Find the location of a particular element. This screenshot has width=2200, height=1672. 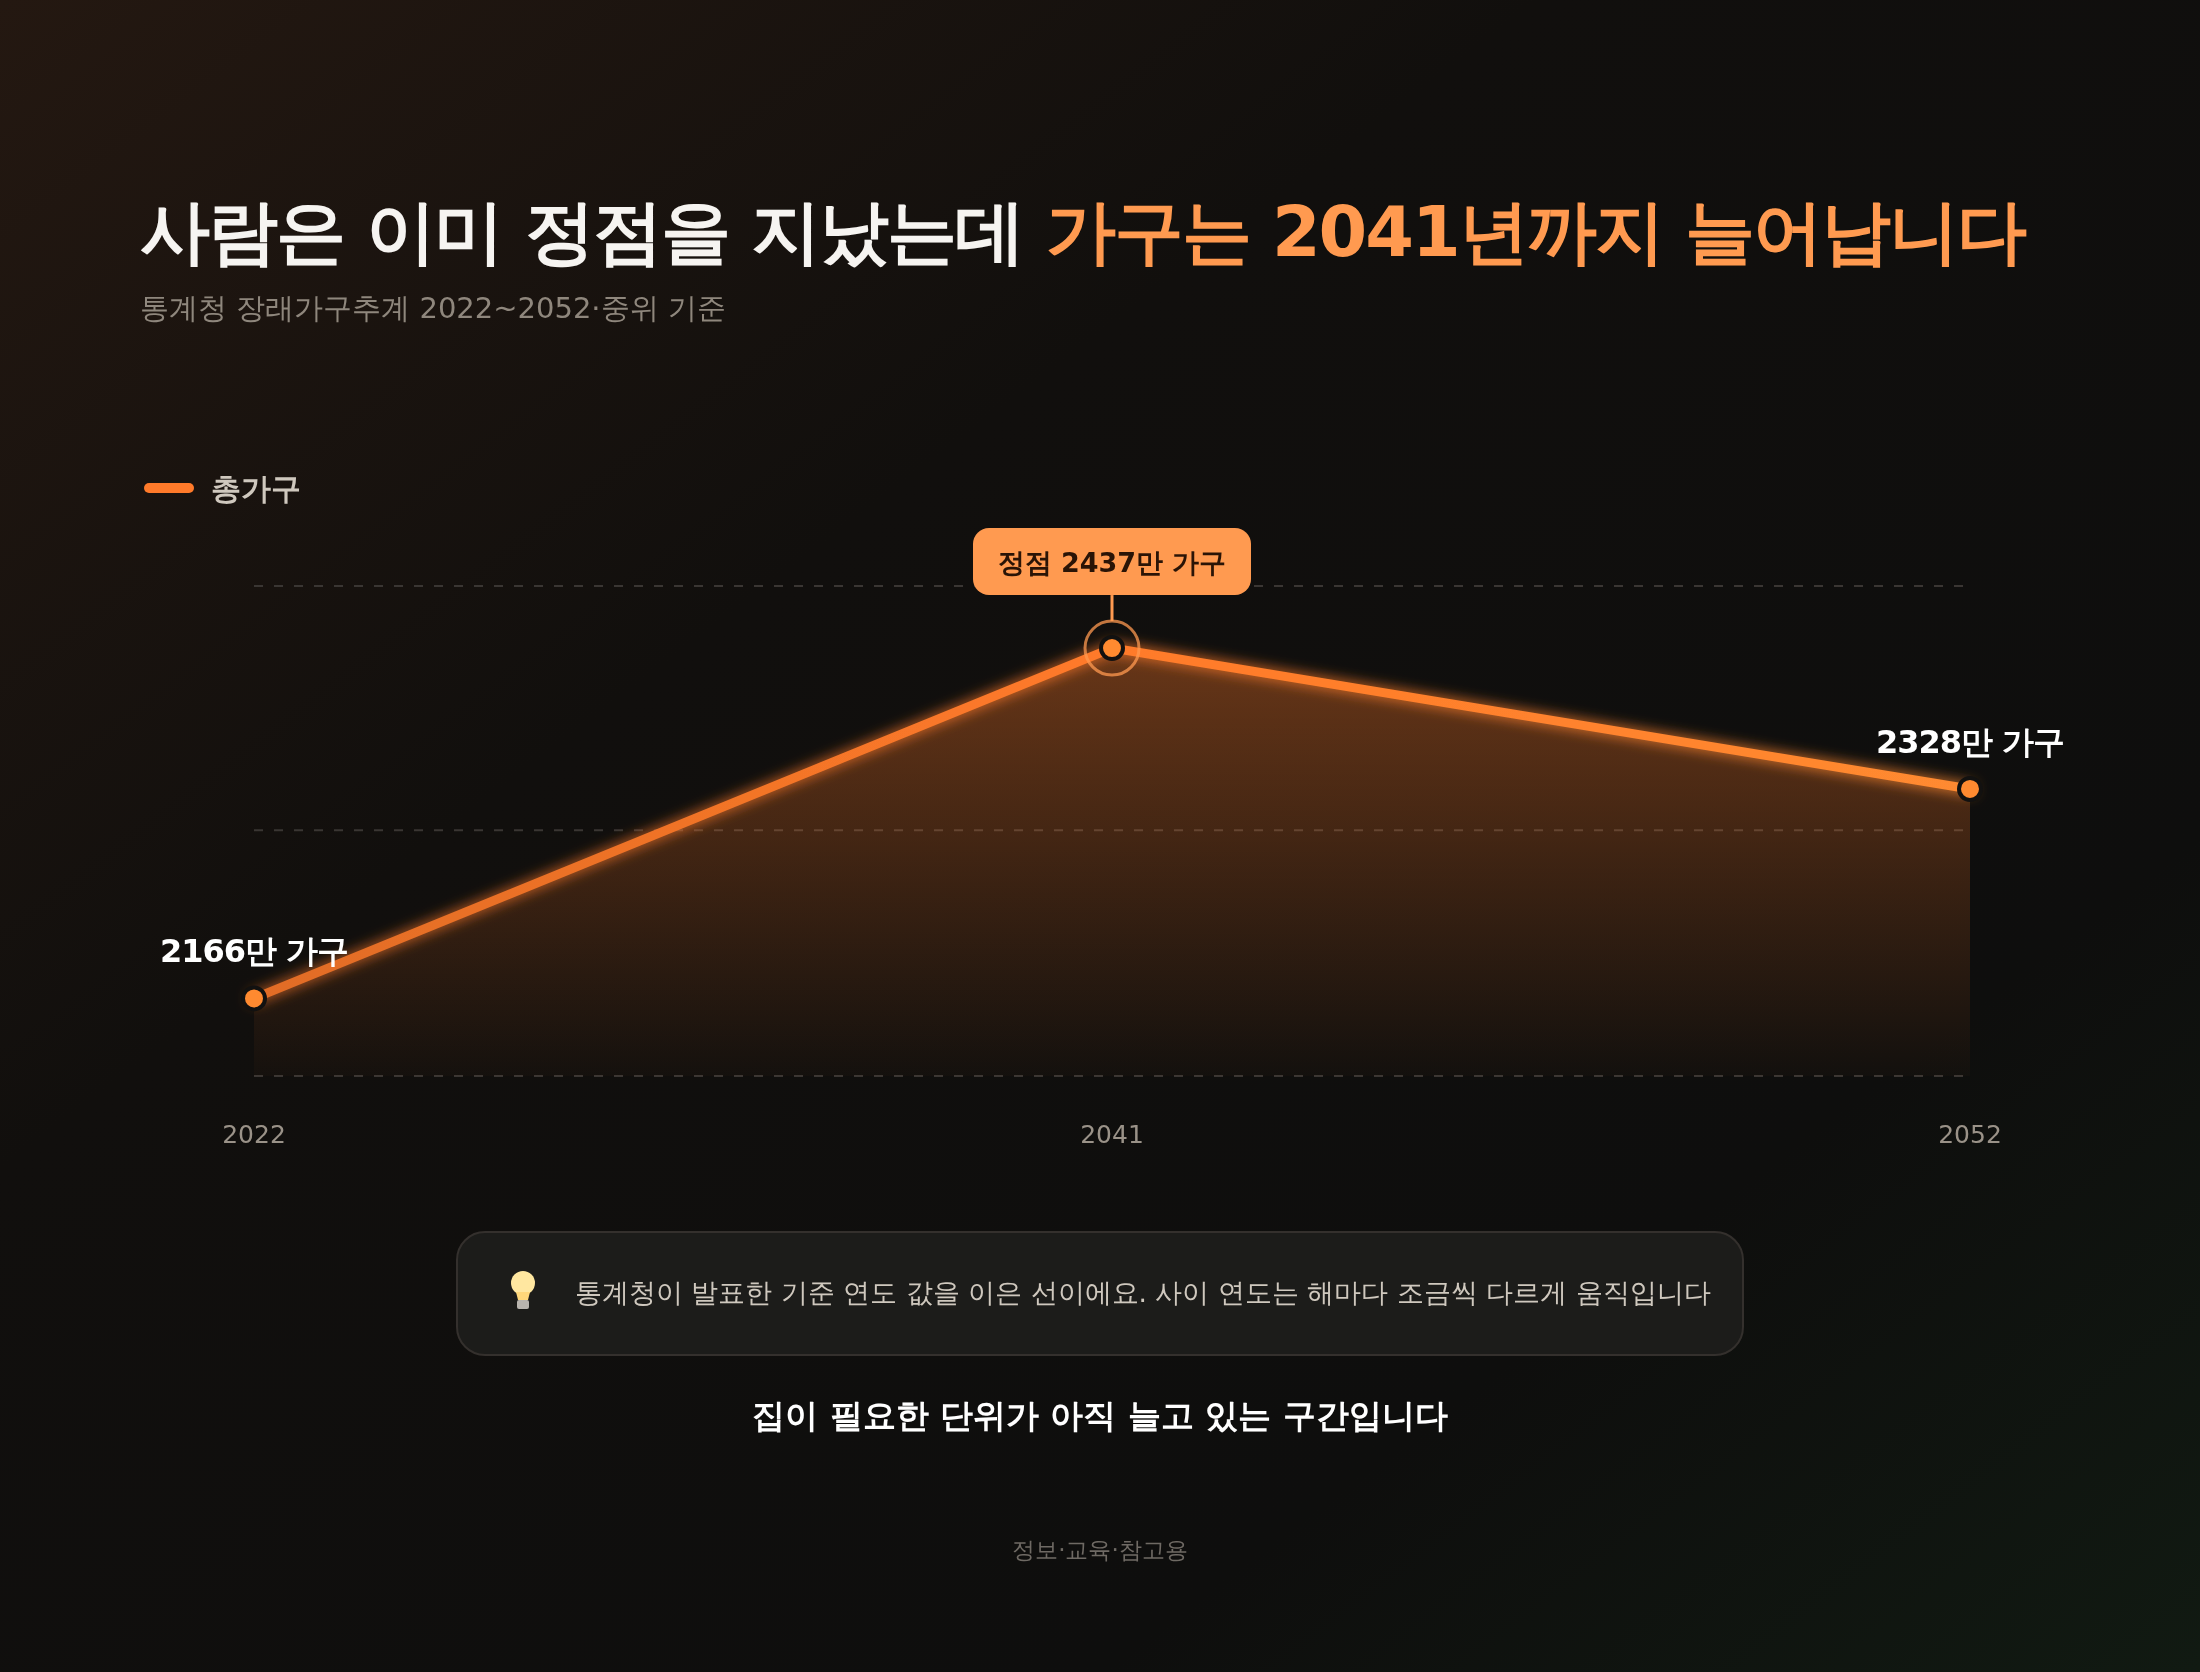

legend-label: 총가구 is located at coordinates (256, 488).